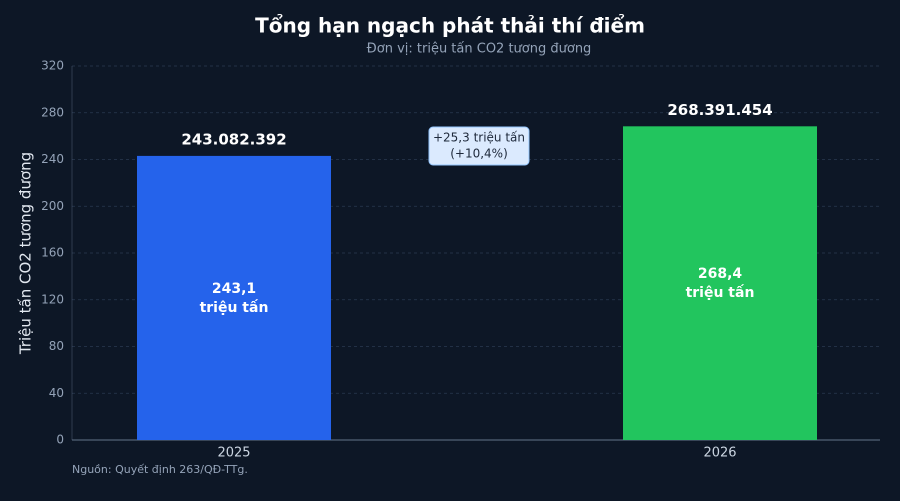 The width and height of the screenshot is (900, 501). Describe the element at coordinates (479, 146) in the screenshot. I see `annotation-box` at that location.